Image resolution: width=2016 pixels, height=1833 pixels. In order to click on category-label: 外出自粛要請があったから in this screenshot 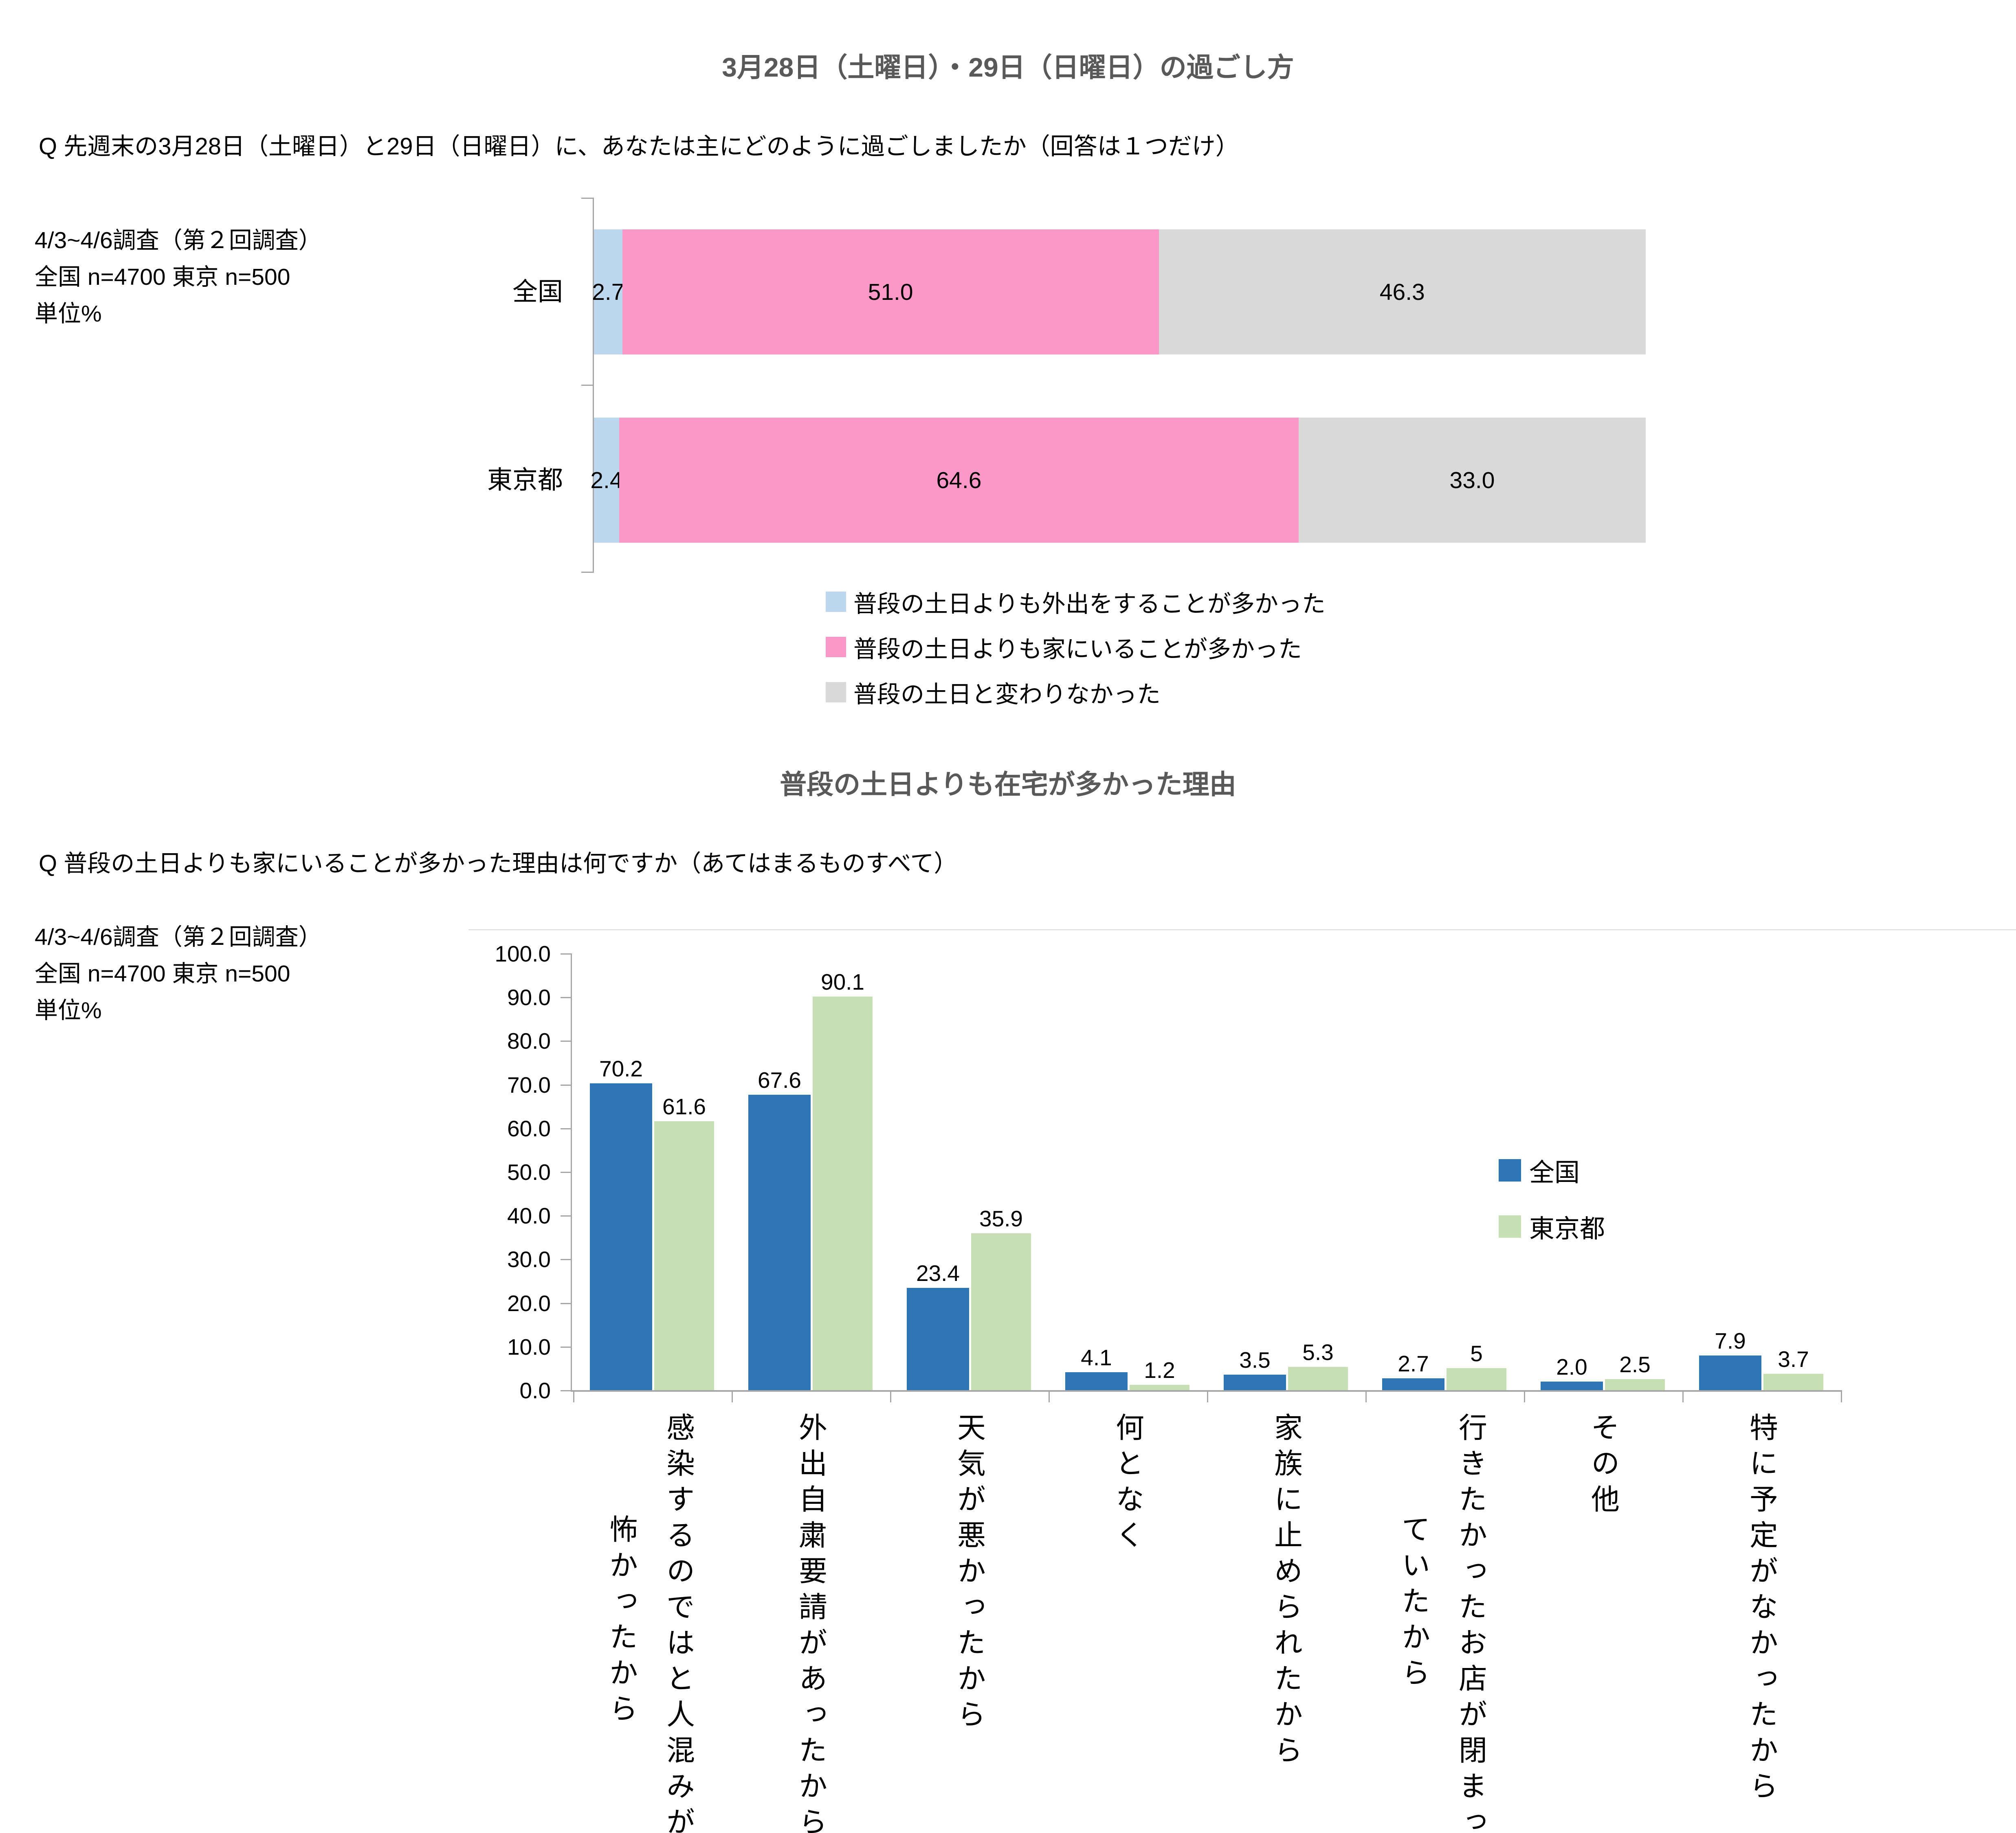, I will do `click(811, 1623)`.